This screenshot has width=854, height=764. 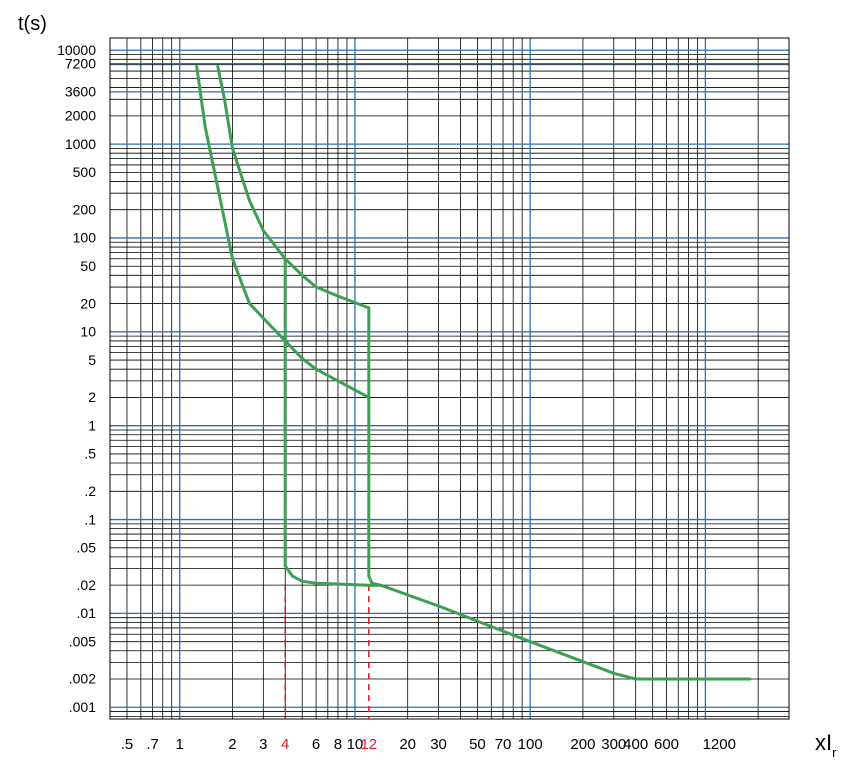 What do you see at coordinates (438, 744) in the screenshot?
I see `x-tick-label: 30` at bounding box center [438, 744].